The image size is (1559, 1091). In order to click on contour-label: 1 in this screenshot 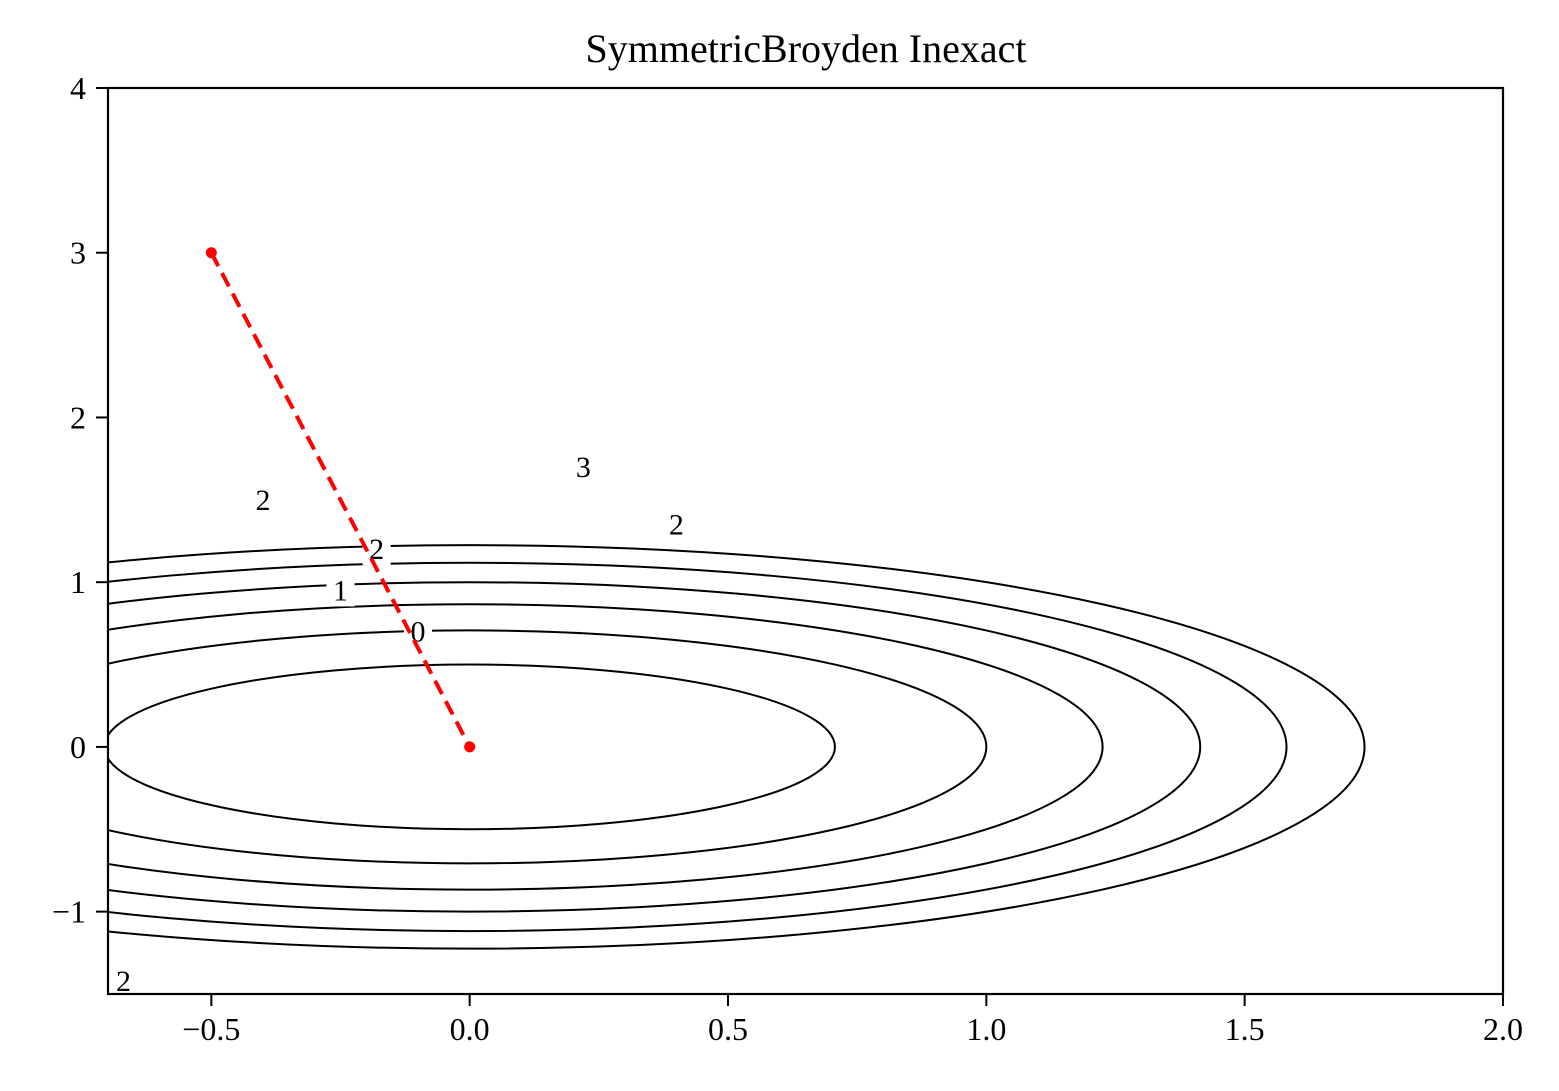, I will do `click(340, 590)`.